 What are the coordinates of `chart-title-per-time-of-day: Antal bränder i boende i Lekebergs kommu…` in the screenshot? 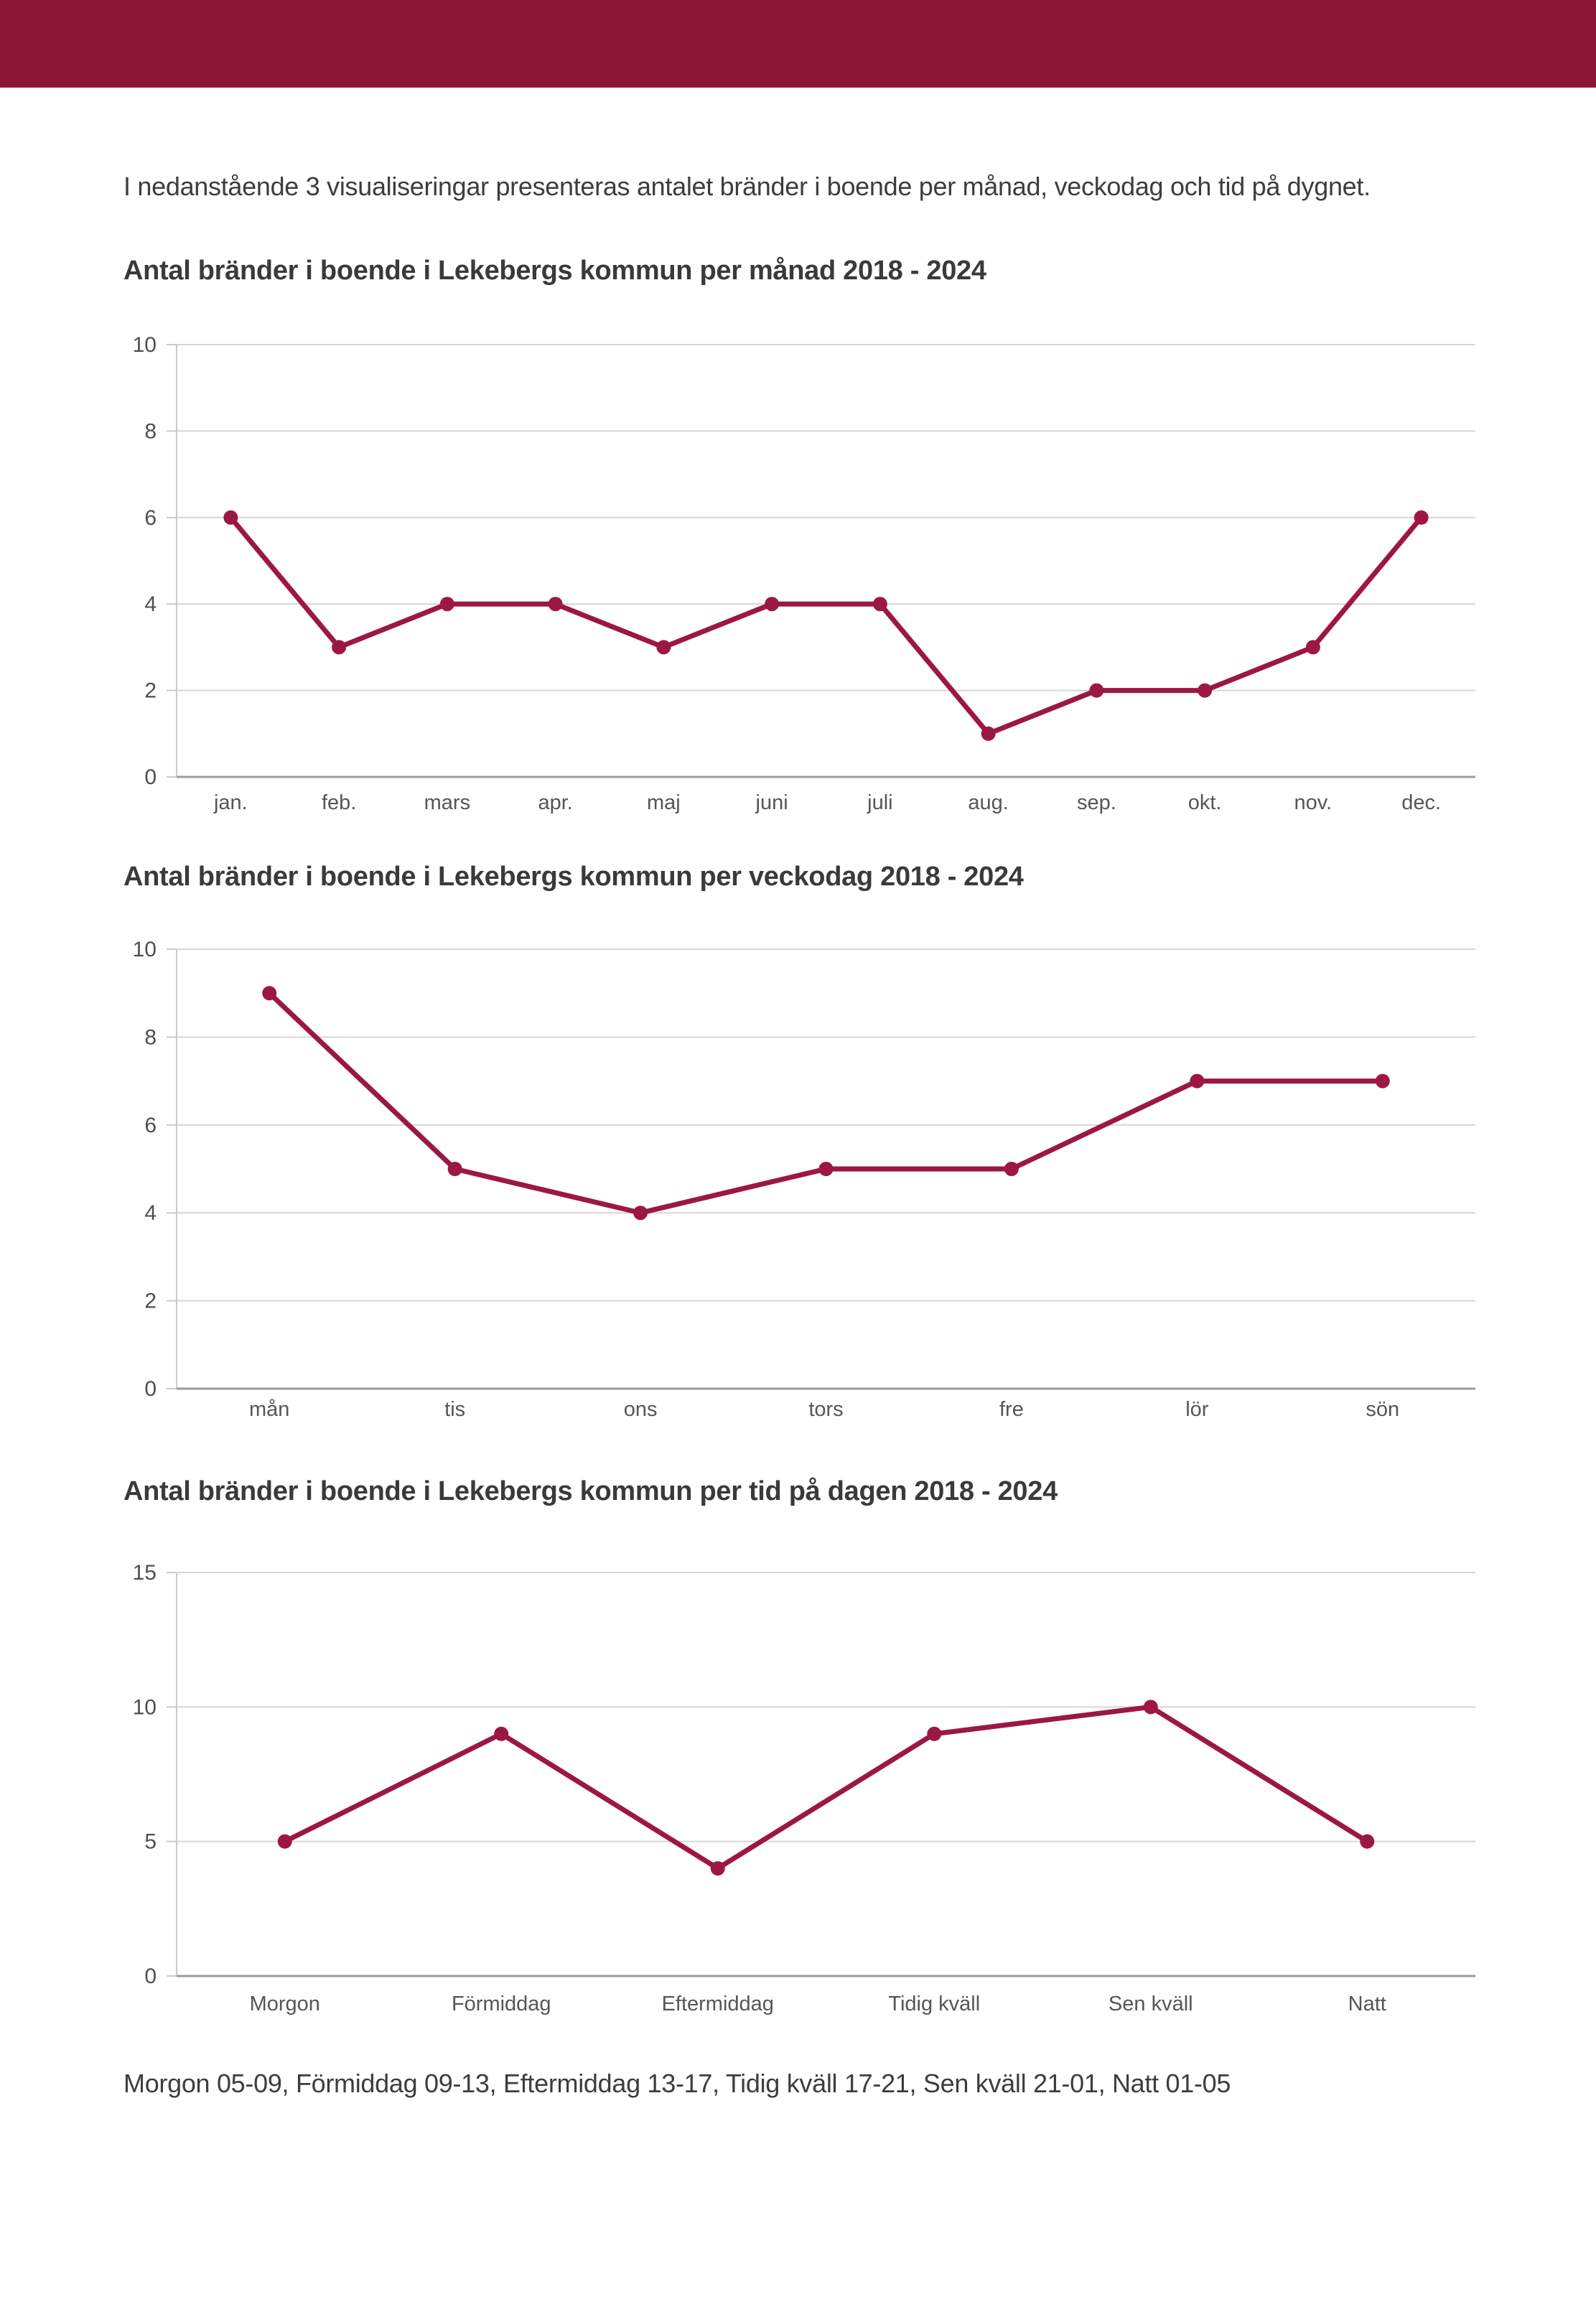 It's located at (590, 1491).